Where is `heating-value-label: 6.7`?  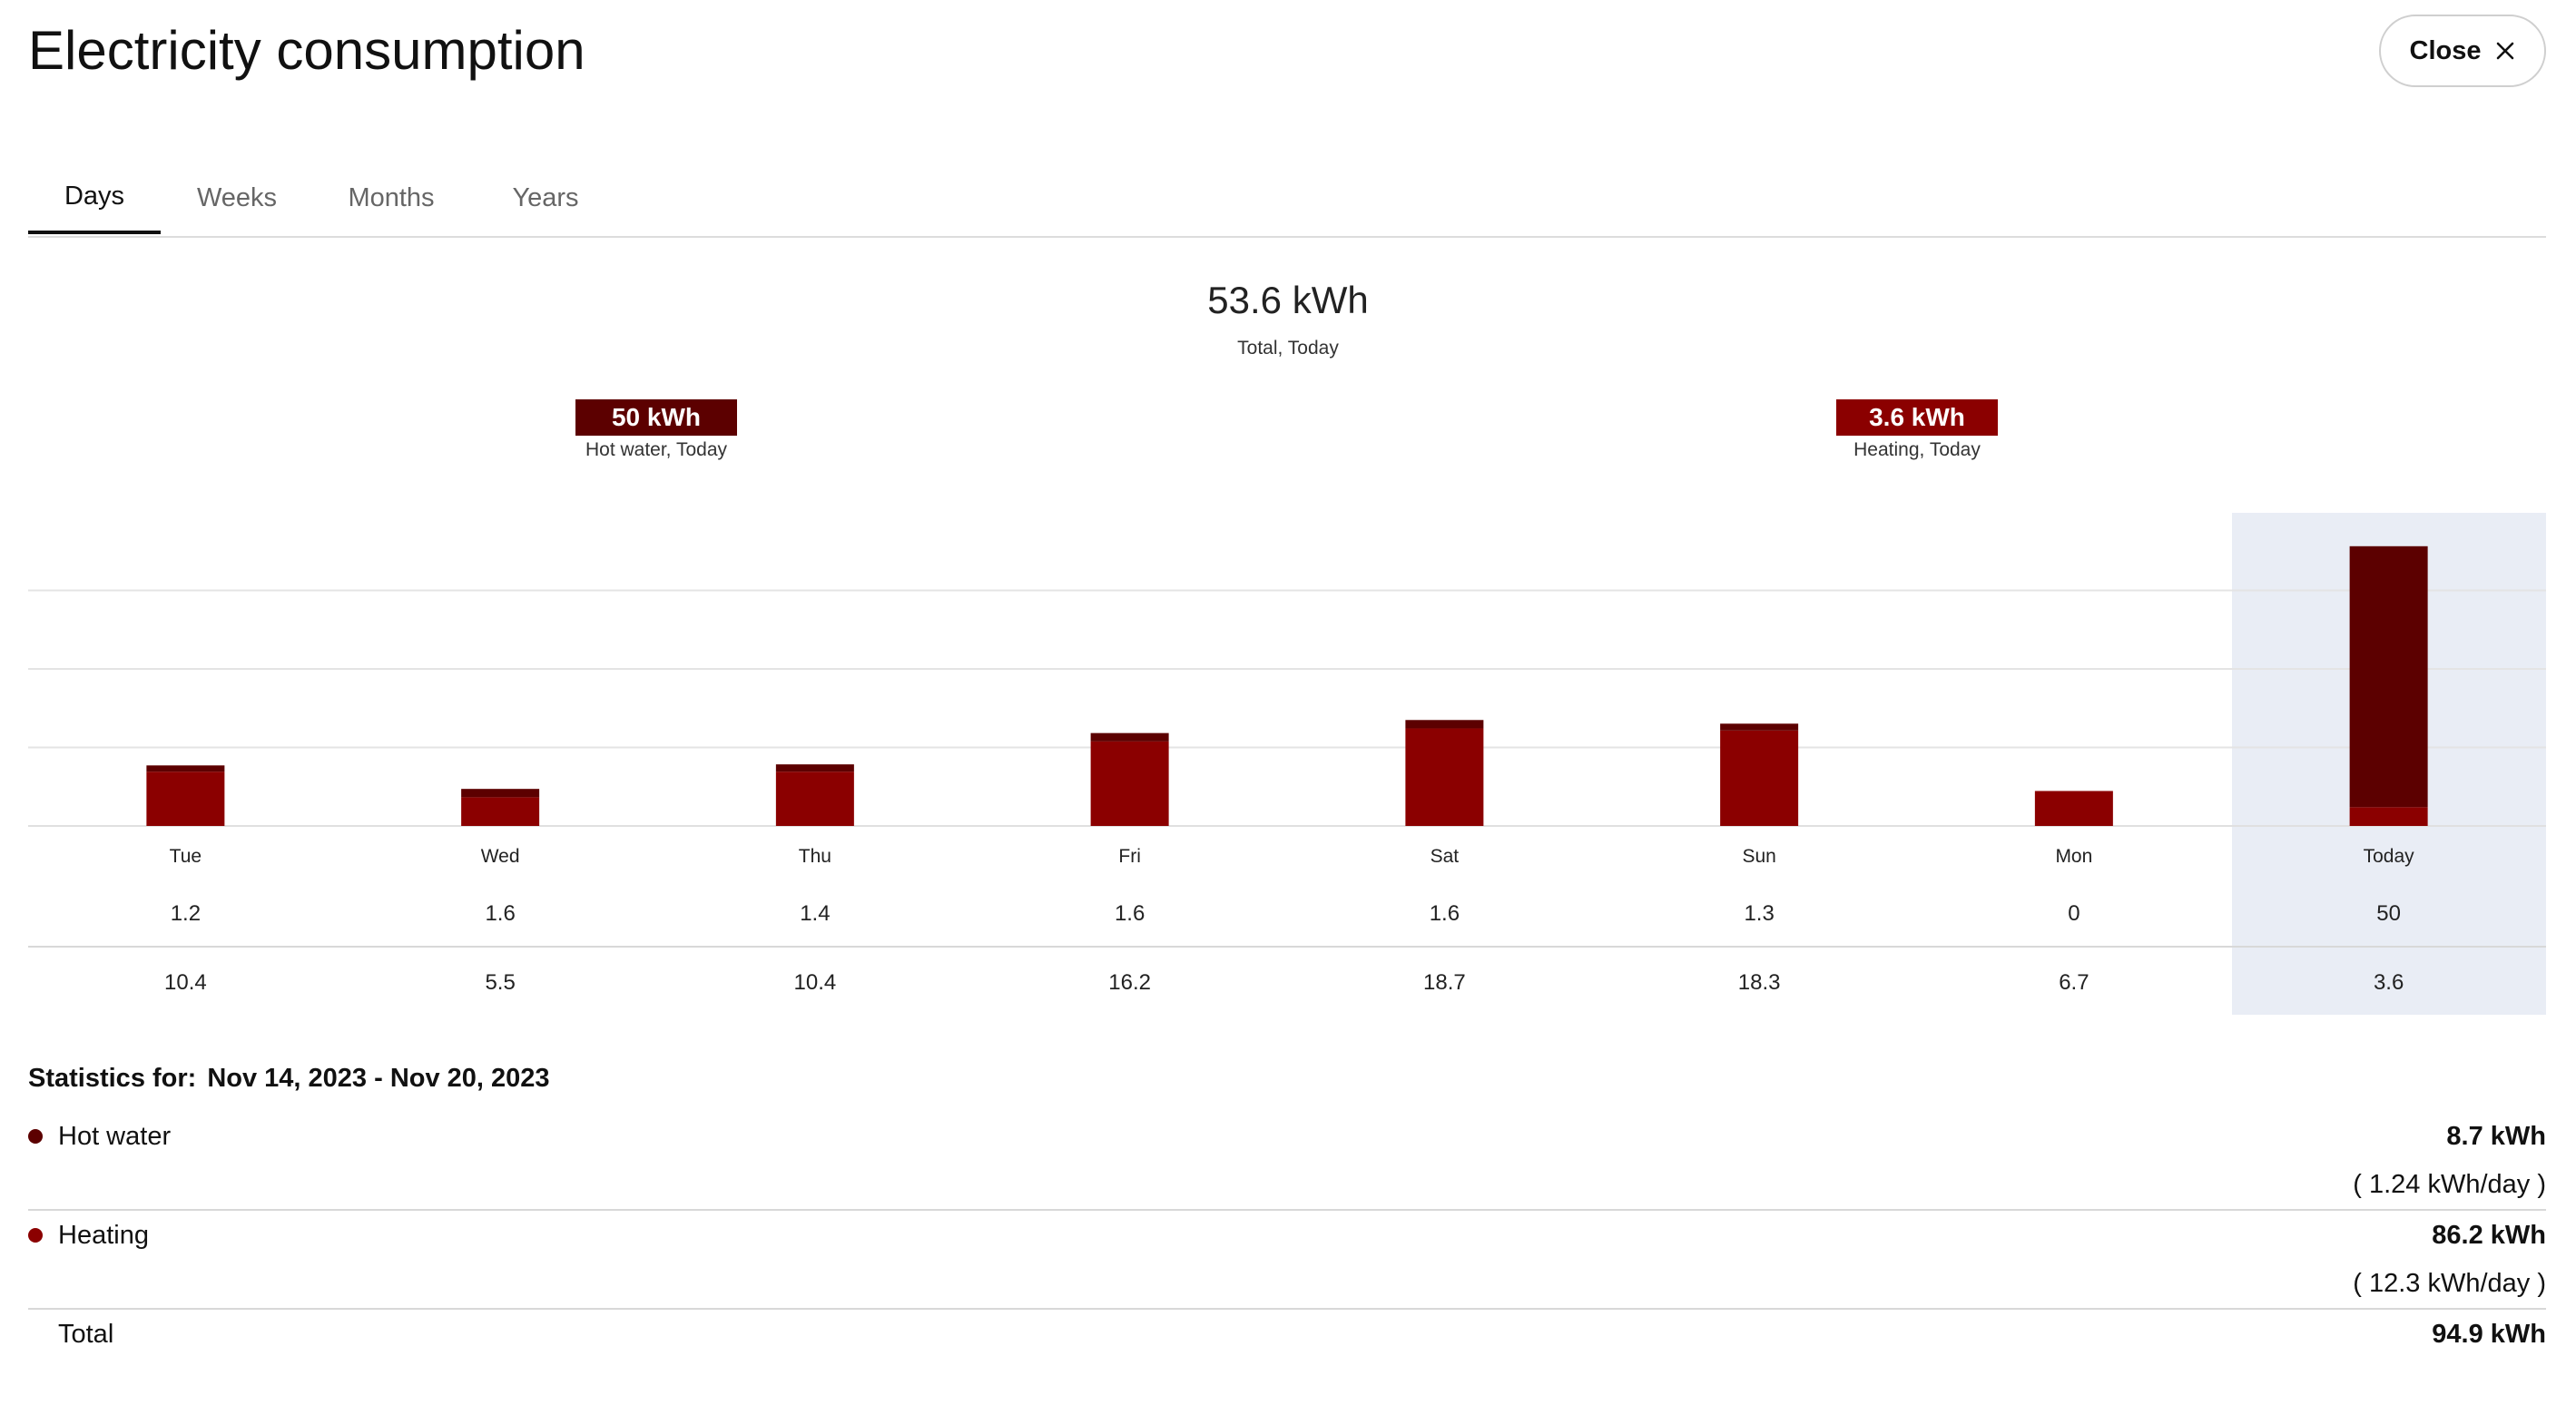
heating-value-label: 6.7 is located at coordinates (2074, 983).